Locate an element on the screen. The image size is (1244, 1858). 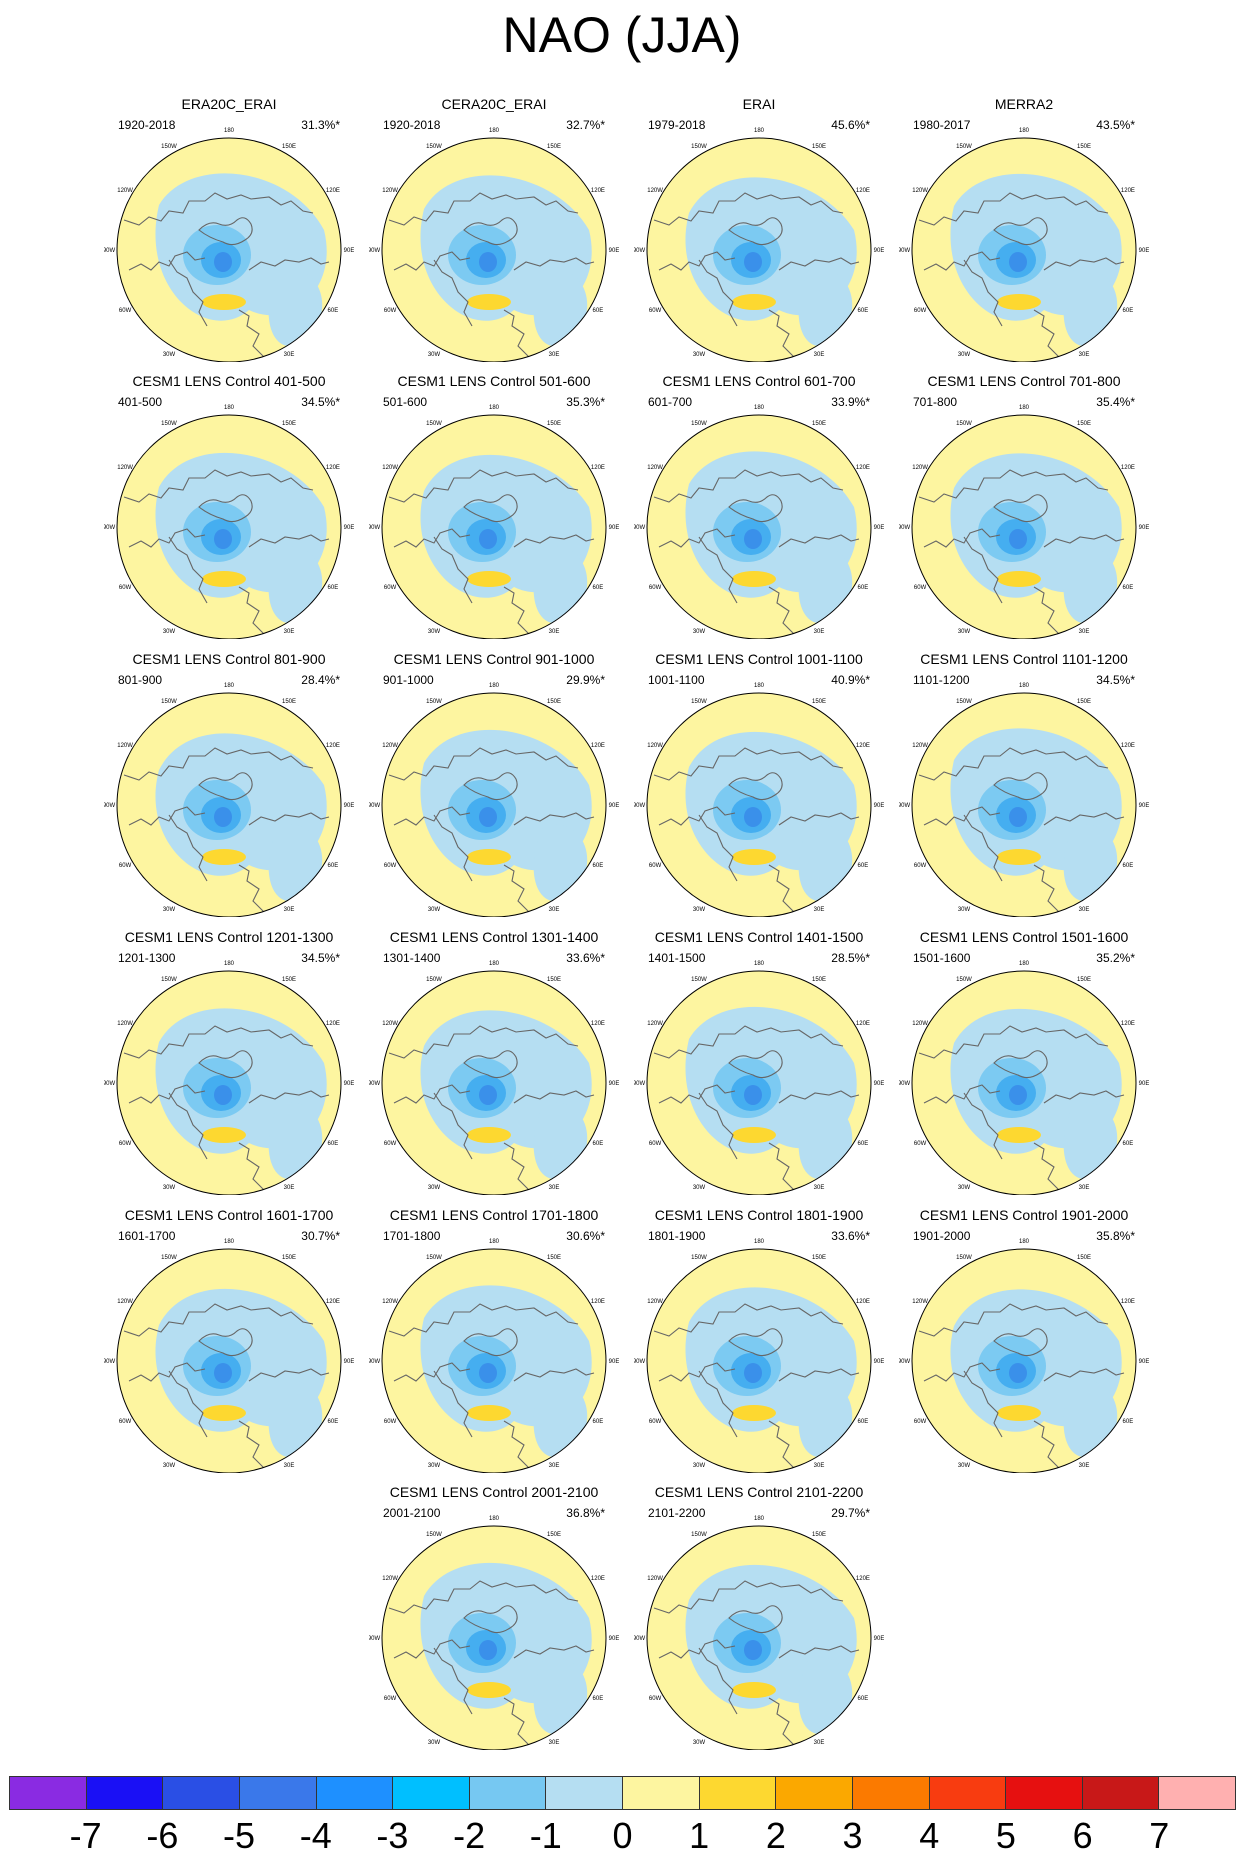
panel-title: CESM1 LENS Control 1601-1700 is located at coordinates (229, 1215).